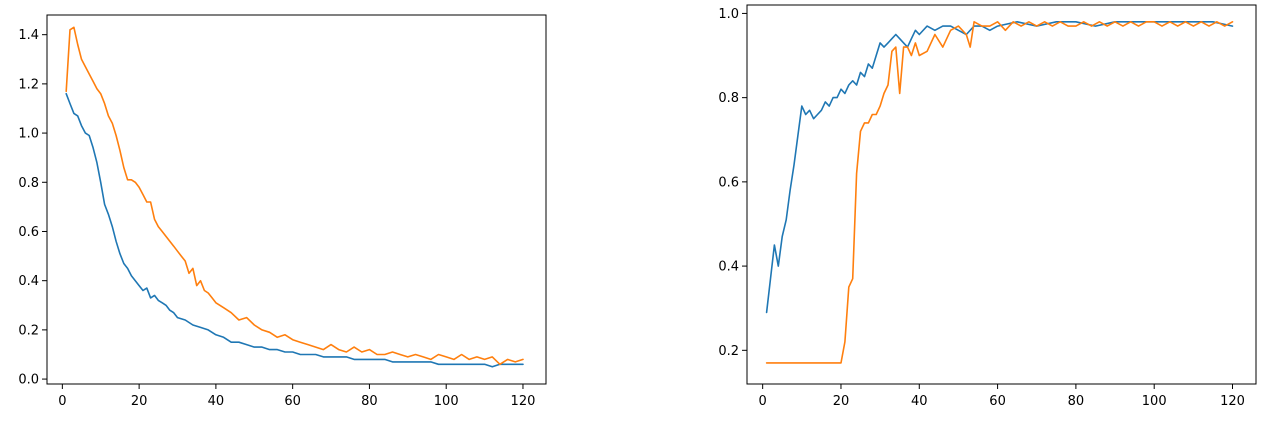 Image resolution: width=1280 pixels, height=424 pixels. Describe the element at coordinates (369, 401) in the screenshot. I see `loss-x-tick-label: 80` at that location.